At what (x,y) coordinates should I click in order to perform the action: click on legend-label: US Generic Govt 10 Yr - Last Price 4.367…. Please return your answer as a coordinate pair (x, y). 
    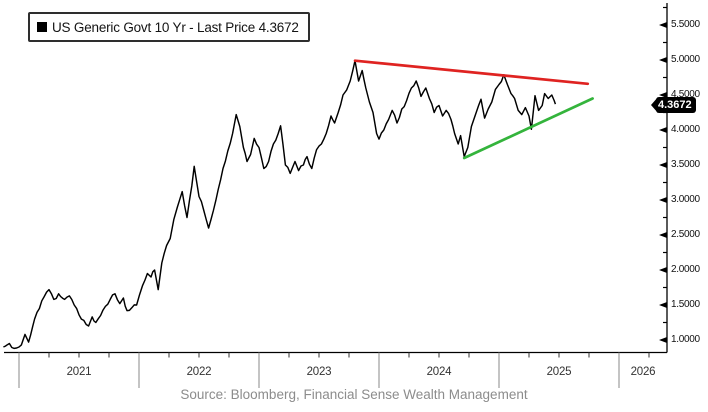
    Looking at the image, I should click on (175, 27).